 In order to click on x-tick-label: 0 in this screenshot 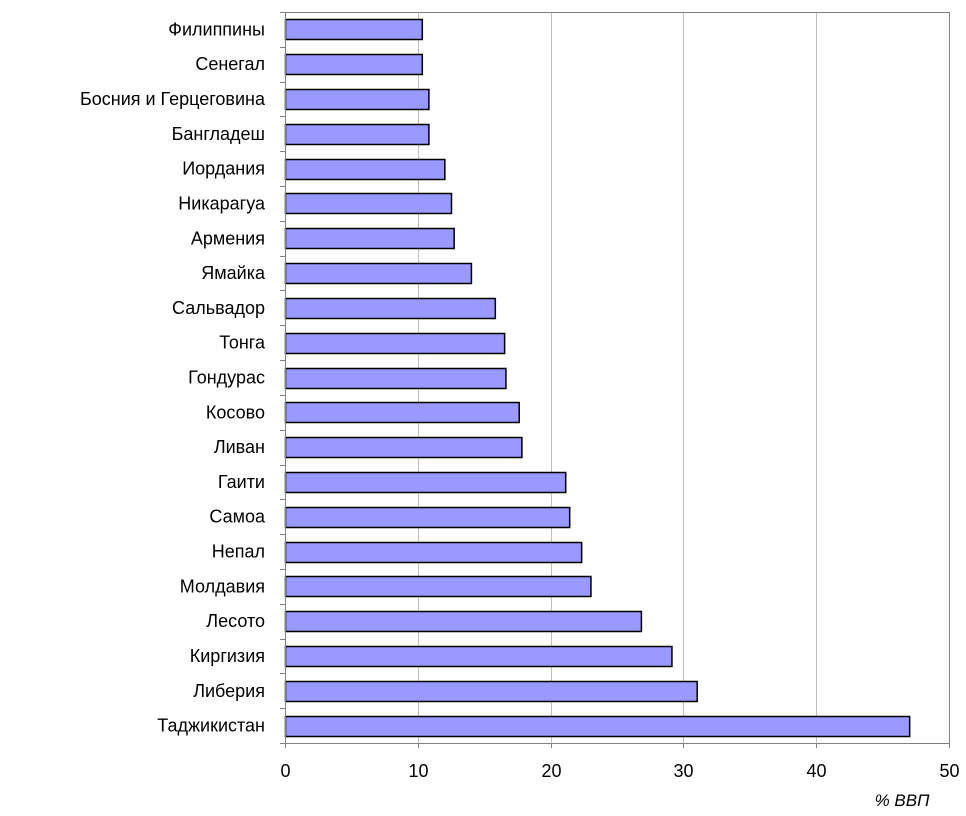, I will do `click(285, 771)`.